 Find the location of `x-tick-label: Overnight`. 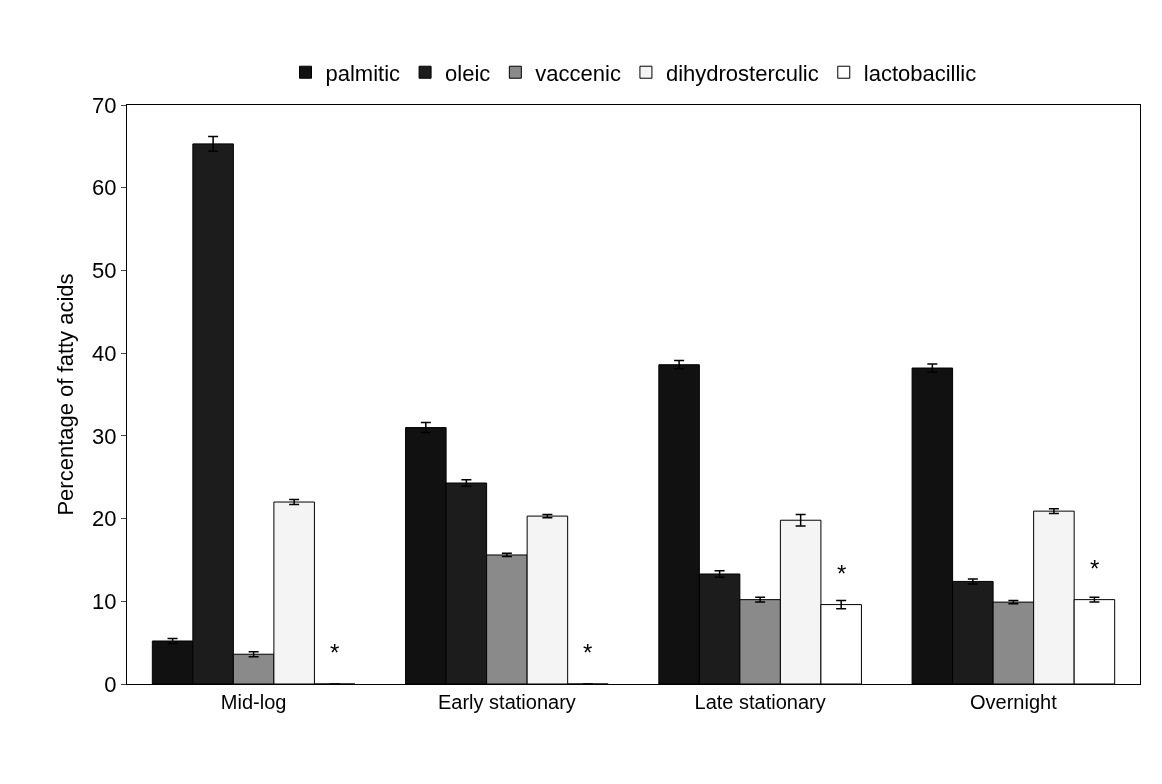

x-tick-label: Overnight is located at coordinates (1014, 702).